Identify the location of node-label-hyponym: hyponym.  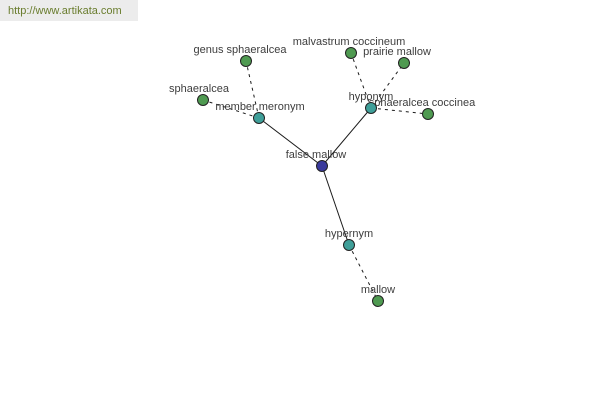
(371, 97).